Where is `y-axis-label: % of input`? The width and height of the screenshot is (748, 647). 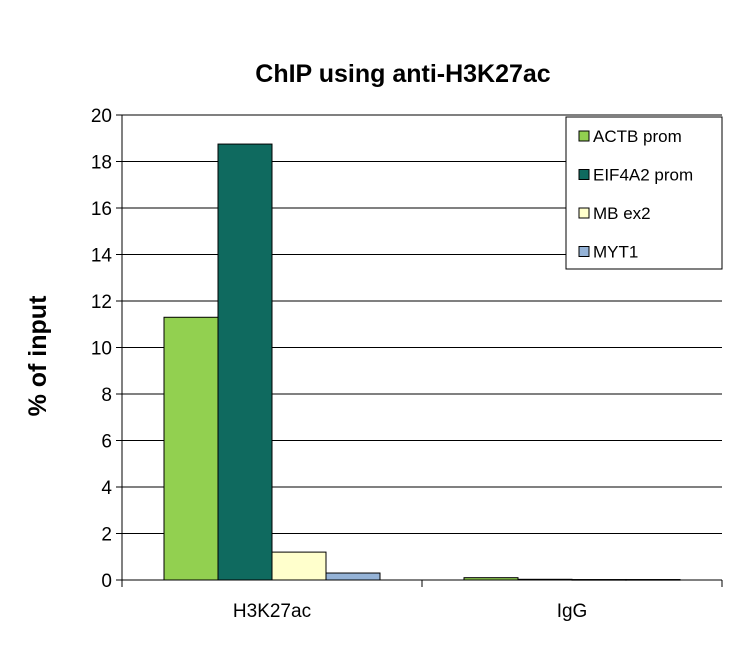
y-axis-label: % of input is located at coordinates (38, 355).